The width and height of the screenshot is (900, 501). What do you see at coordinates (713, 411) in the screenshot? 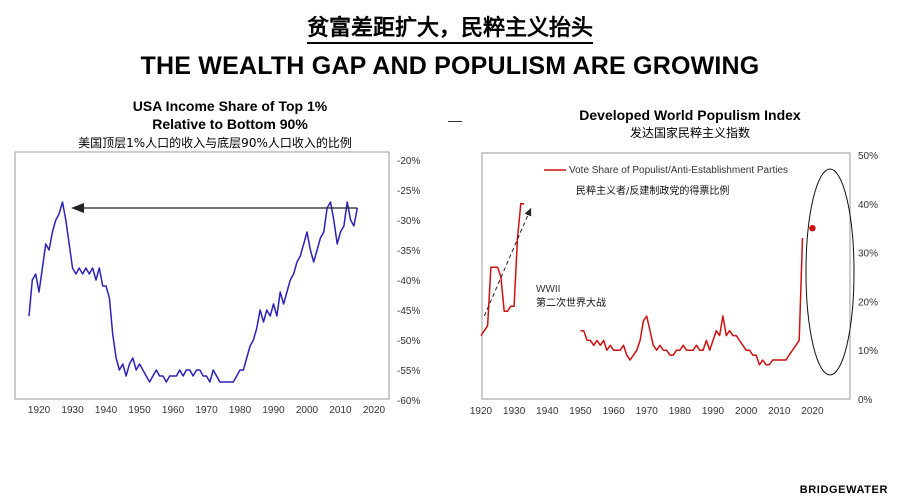
I see `right-x-tick-label: 1990` at bounding box center [713, 411].